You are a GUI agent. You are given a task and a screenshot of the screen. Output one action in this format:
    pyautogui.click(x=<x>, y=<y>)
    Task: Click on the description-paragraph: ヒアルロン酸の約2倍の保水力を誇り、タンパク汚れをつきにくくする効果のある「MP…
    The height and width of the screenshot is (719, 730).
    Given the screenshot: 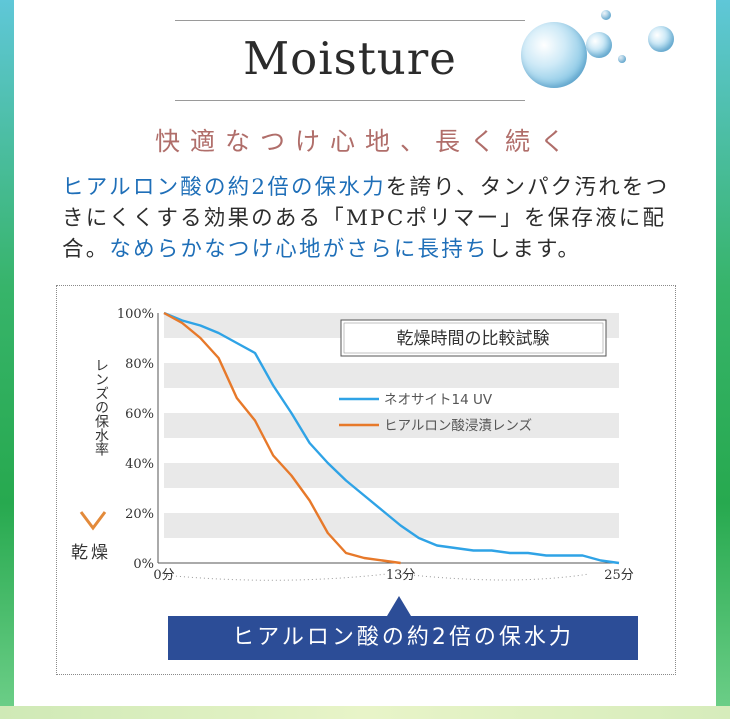 What is the action you would take?
    pyautogui.click(x=372, y=218)
    